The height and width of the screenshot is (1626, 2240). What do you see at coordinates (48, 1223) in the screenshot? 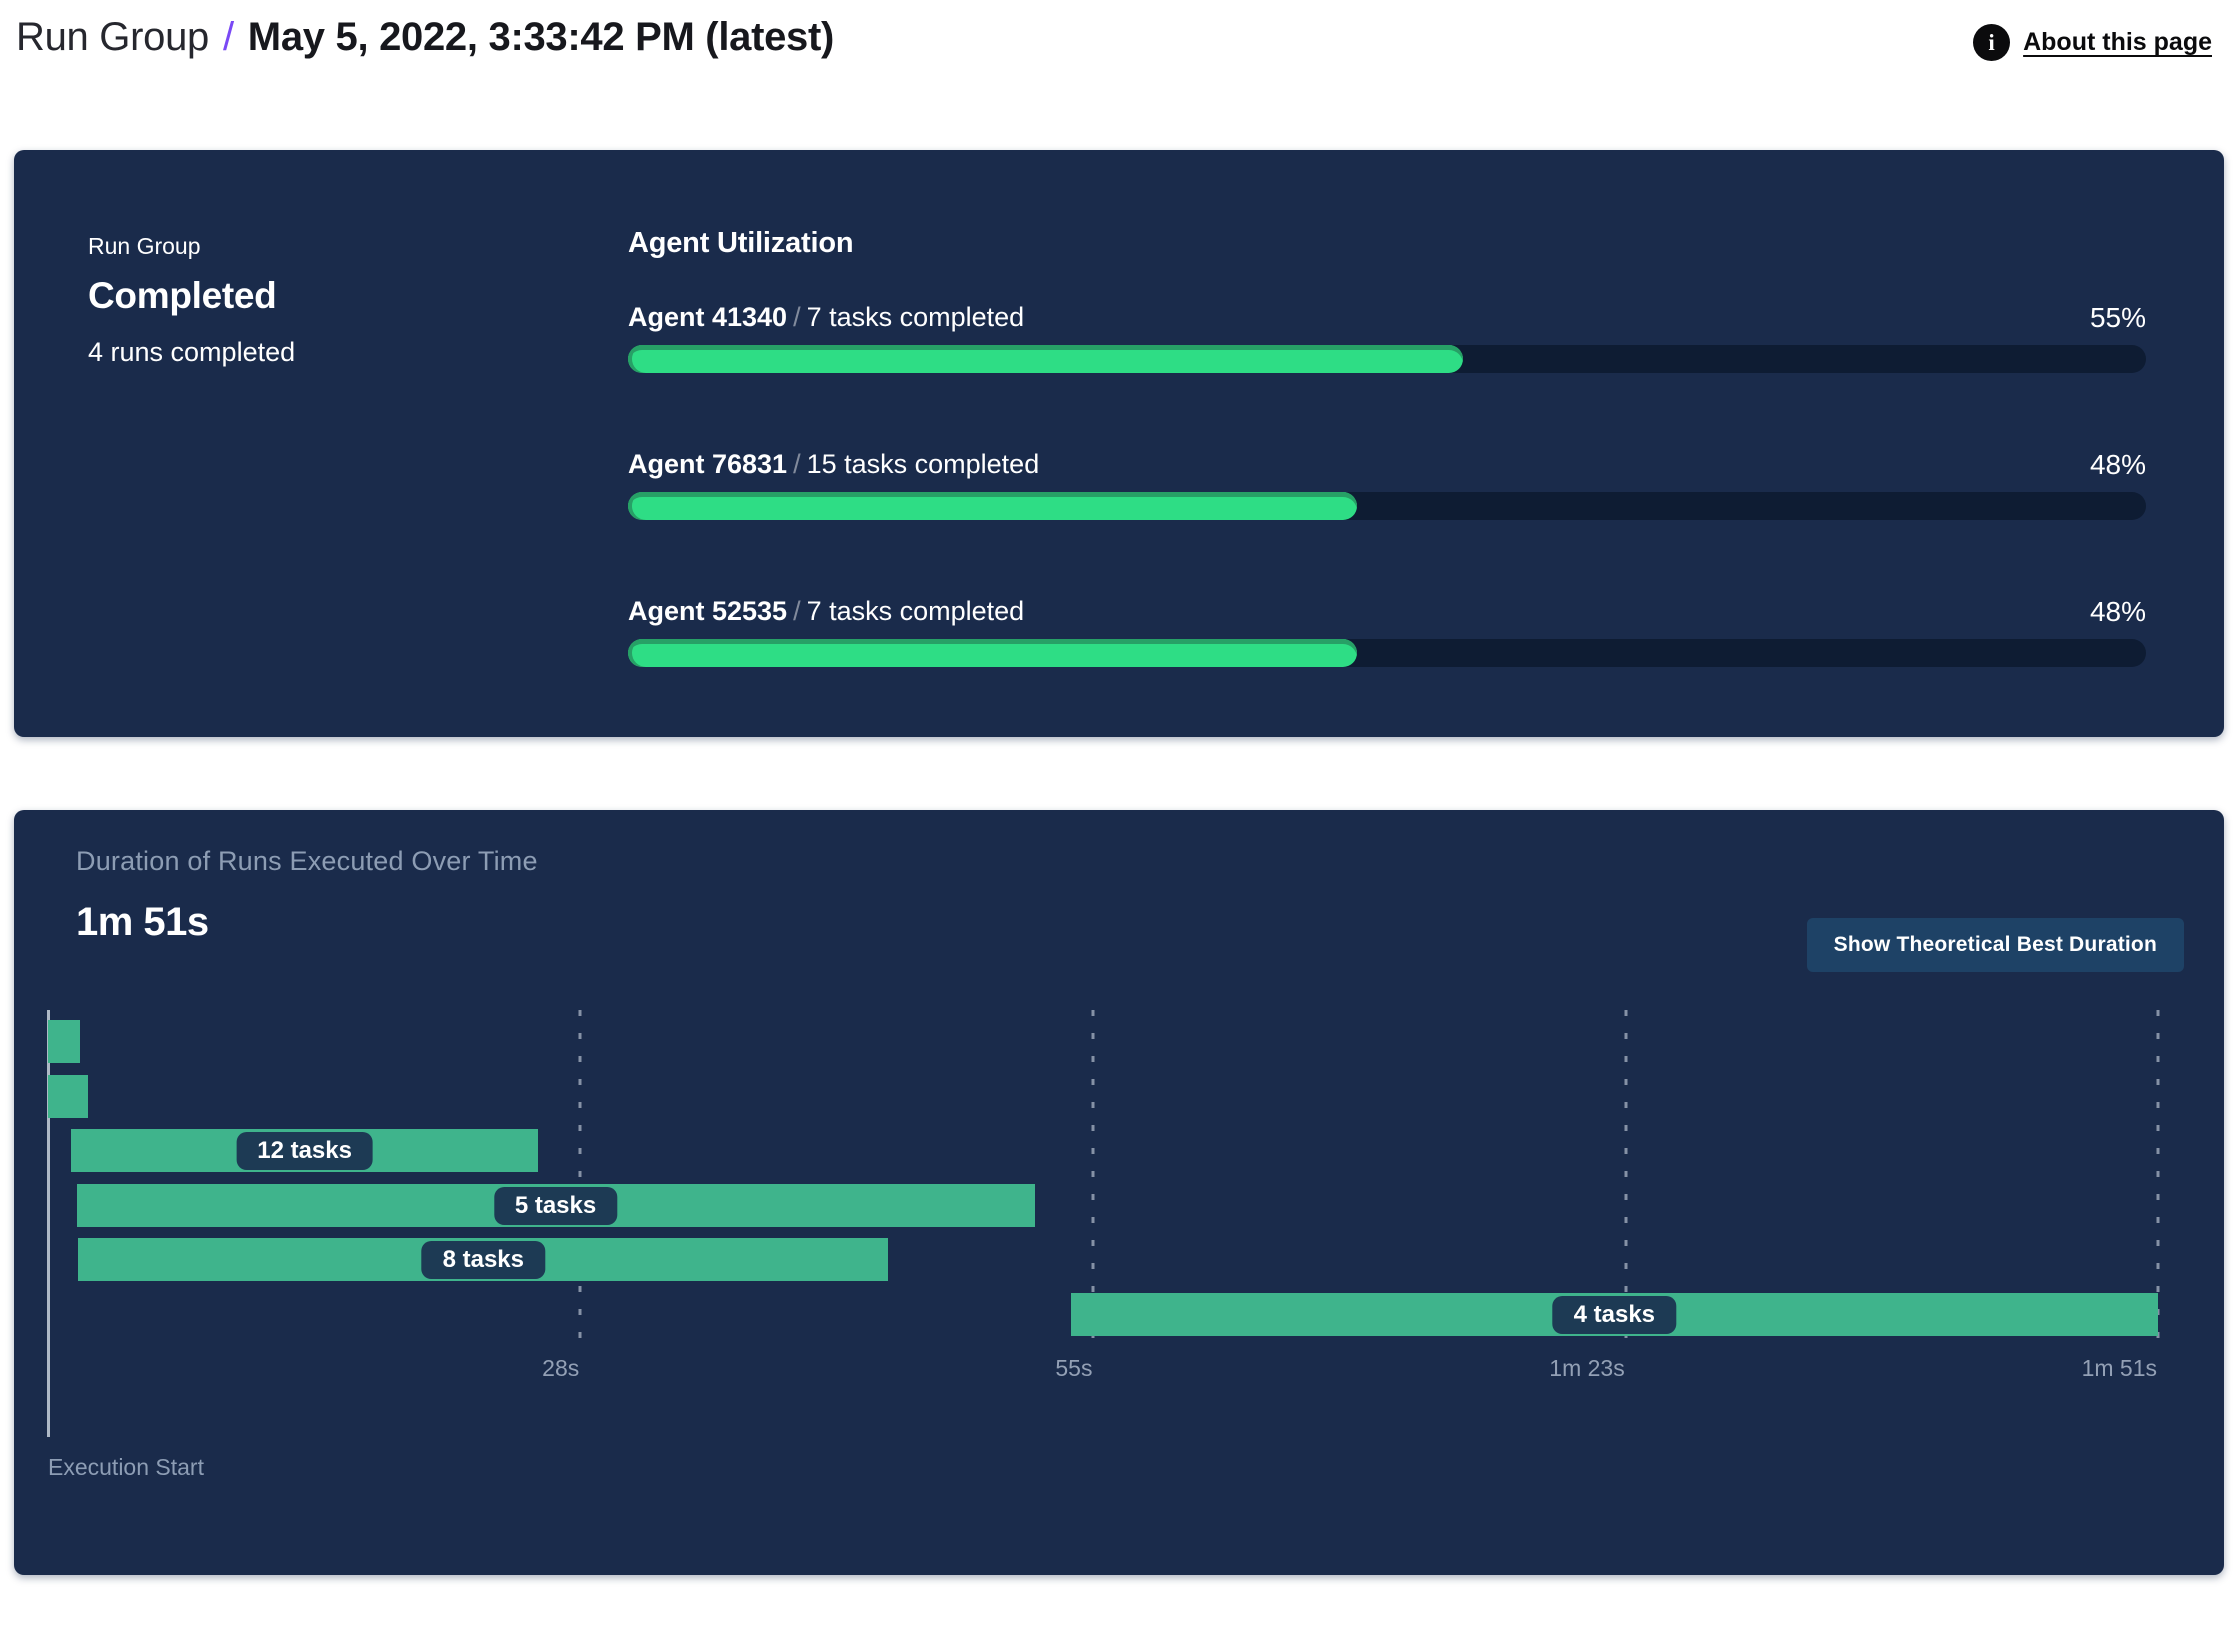
I see `execution-start-axis-line` at bounding box center [48, 1223].